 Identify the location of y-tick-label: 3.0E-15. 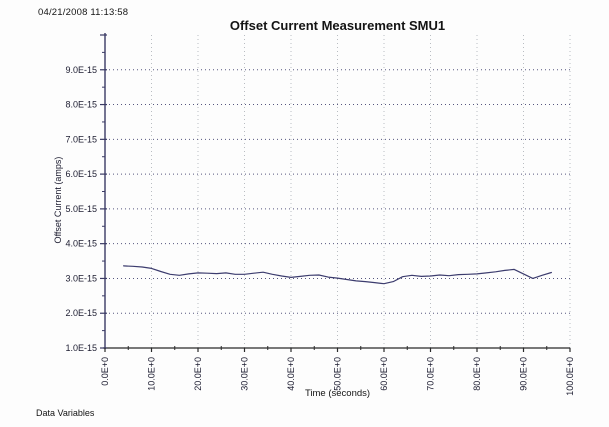
(81, 278).